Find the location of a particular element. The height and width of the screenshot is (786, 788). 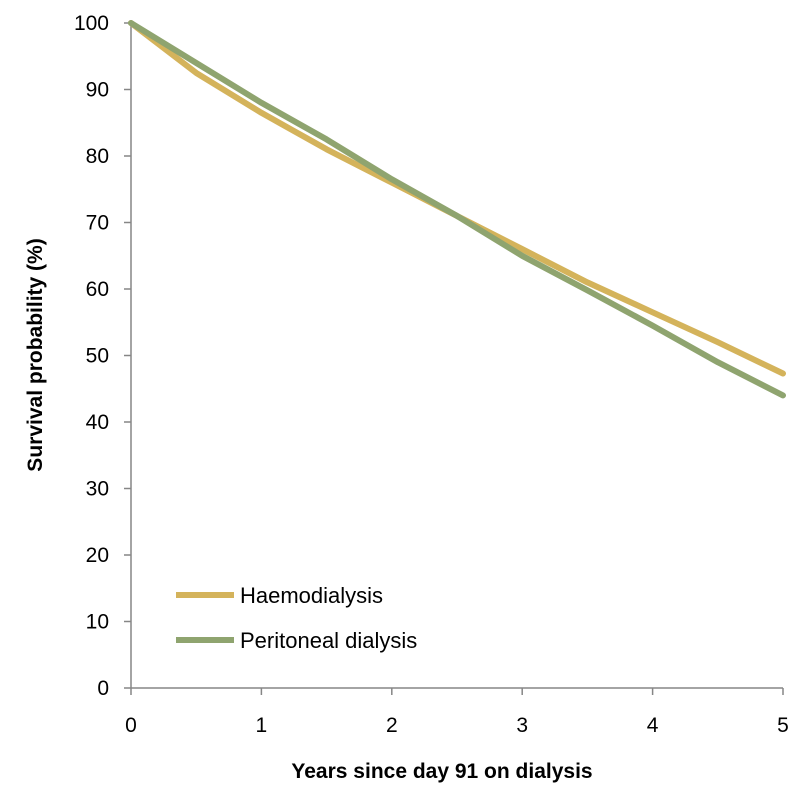

y-tick-label: 30 is located at coordinates (97, 489).